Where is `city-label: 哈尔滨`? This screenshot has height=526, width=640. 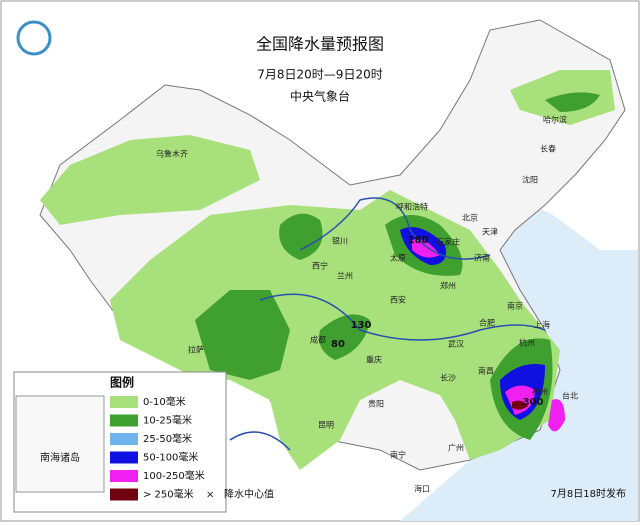 city-label: 哈尔滨 is located at coordinates (555, 120).